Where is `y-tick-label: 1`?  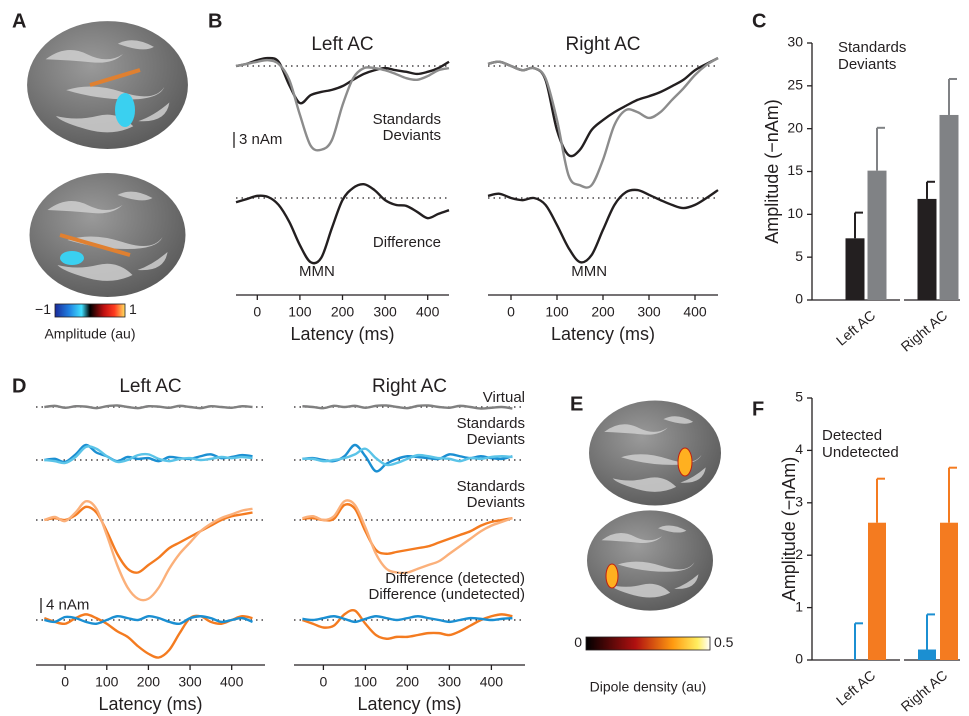
y-tick-label: 1 is located at coordinates (799, 606).